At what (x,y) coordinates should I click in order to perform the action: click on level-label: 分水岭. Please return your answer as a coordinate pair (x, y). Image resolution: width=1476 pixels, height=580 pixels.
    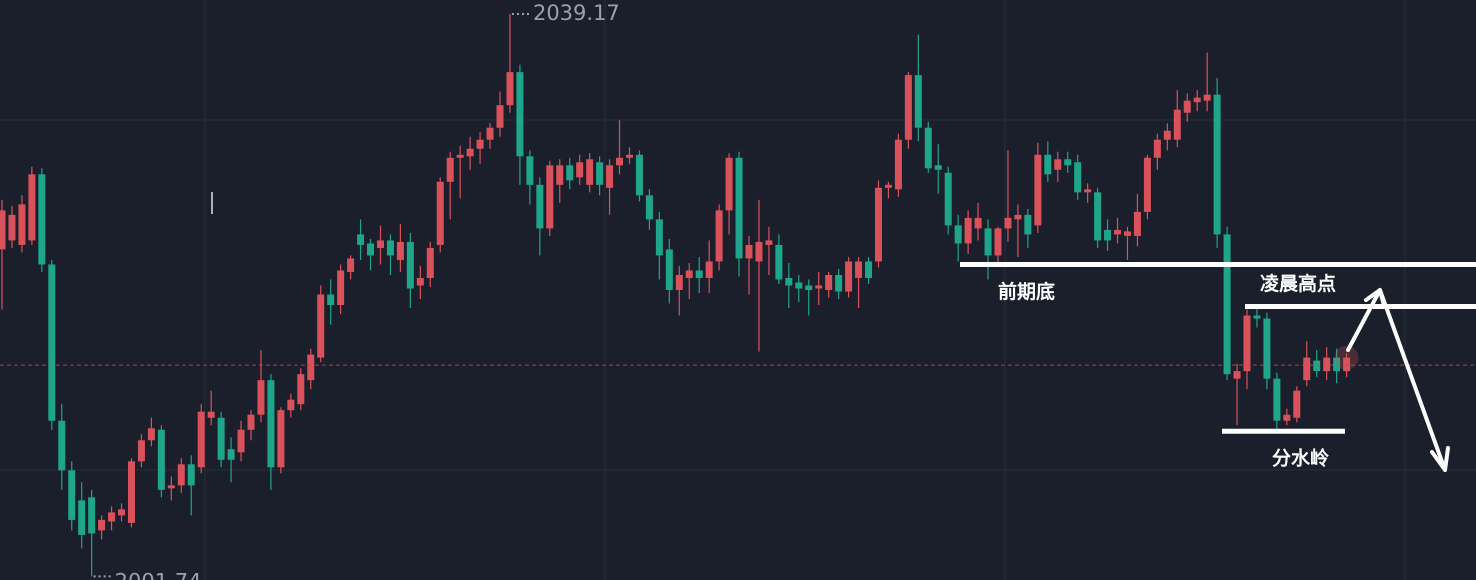
    Looking at the image, I should click on (1300, 458).